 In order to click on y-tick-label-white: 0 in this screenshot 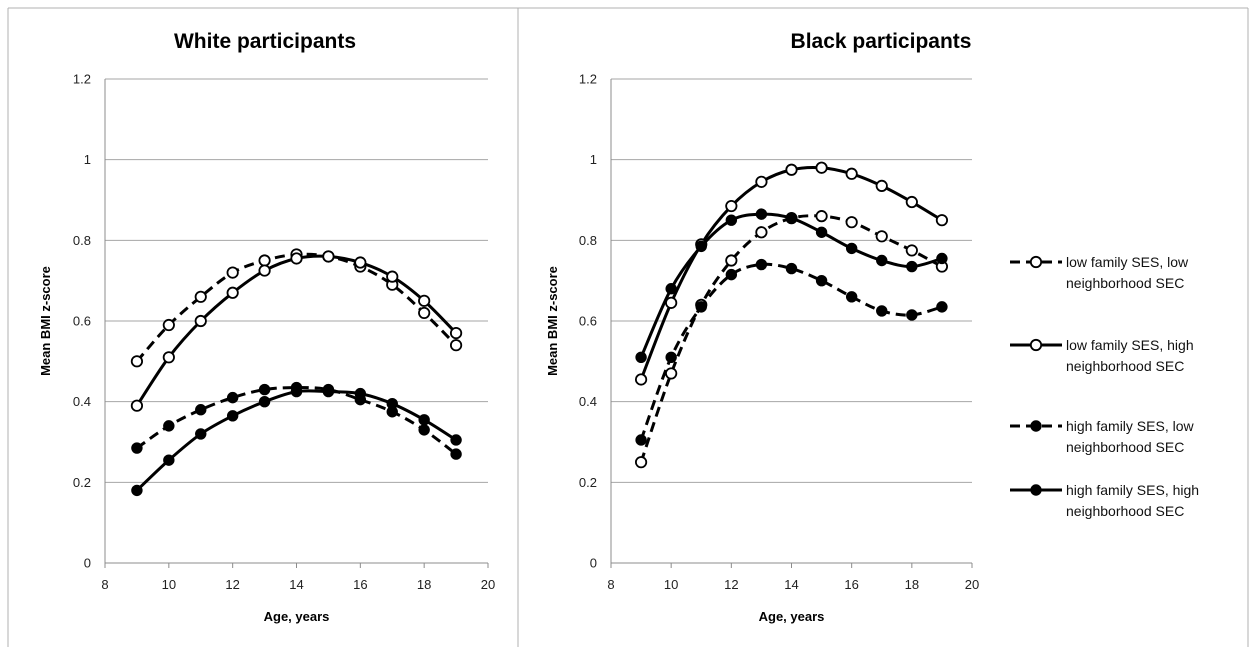, I will do `click(87, 563)`.